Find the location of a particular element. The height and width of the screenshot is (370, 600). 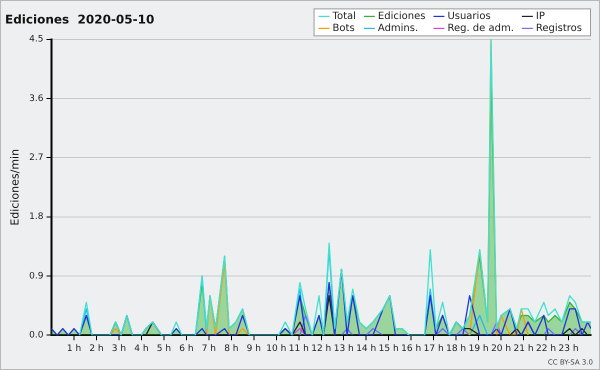

x-tick-label: 22 h is located at coordinates (546, 349).